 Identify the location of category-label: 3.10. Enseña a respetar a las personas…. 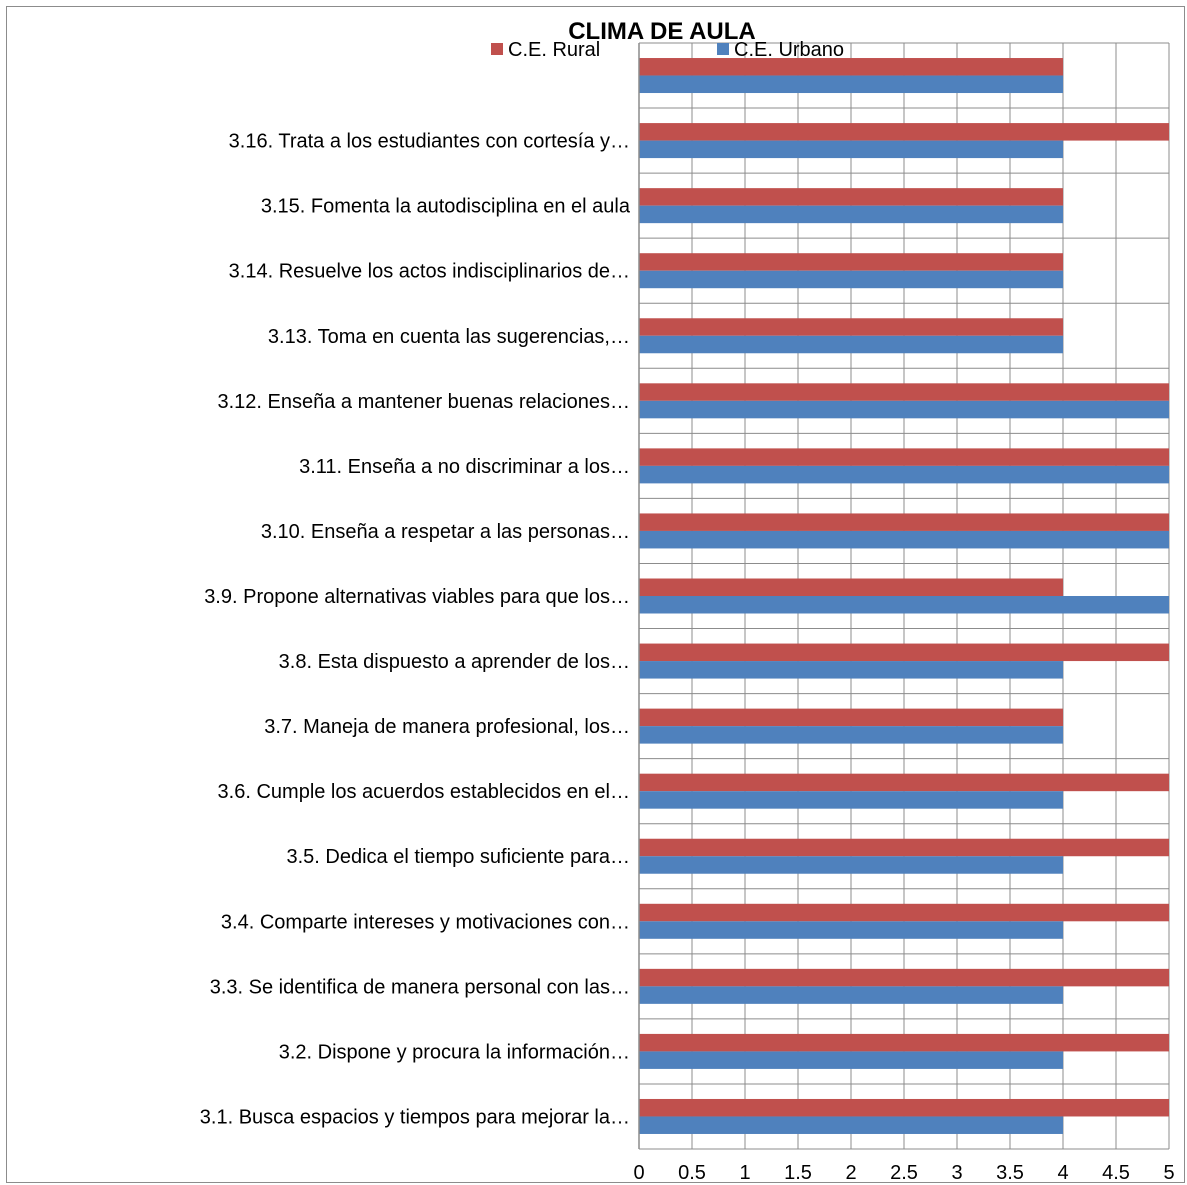
(445, 532).